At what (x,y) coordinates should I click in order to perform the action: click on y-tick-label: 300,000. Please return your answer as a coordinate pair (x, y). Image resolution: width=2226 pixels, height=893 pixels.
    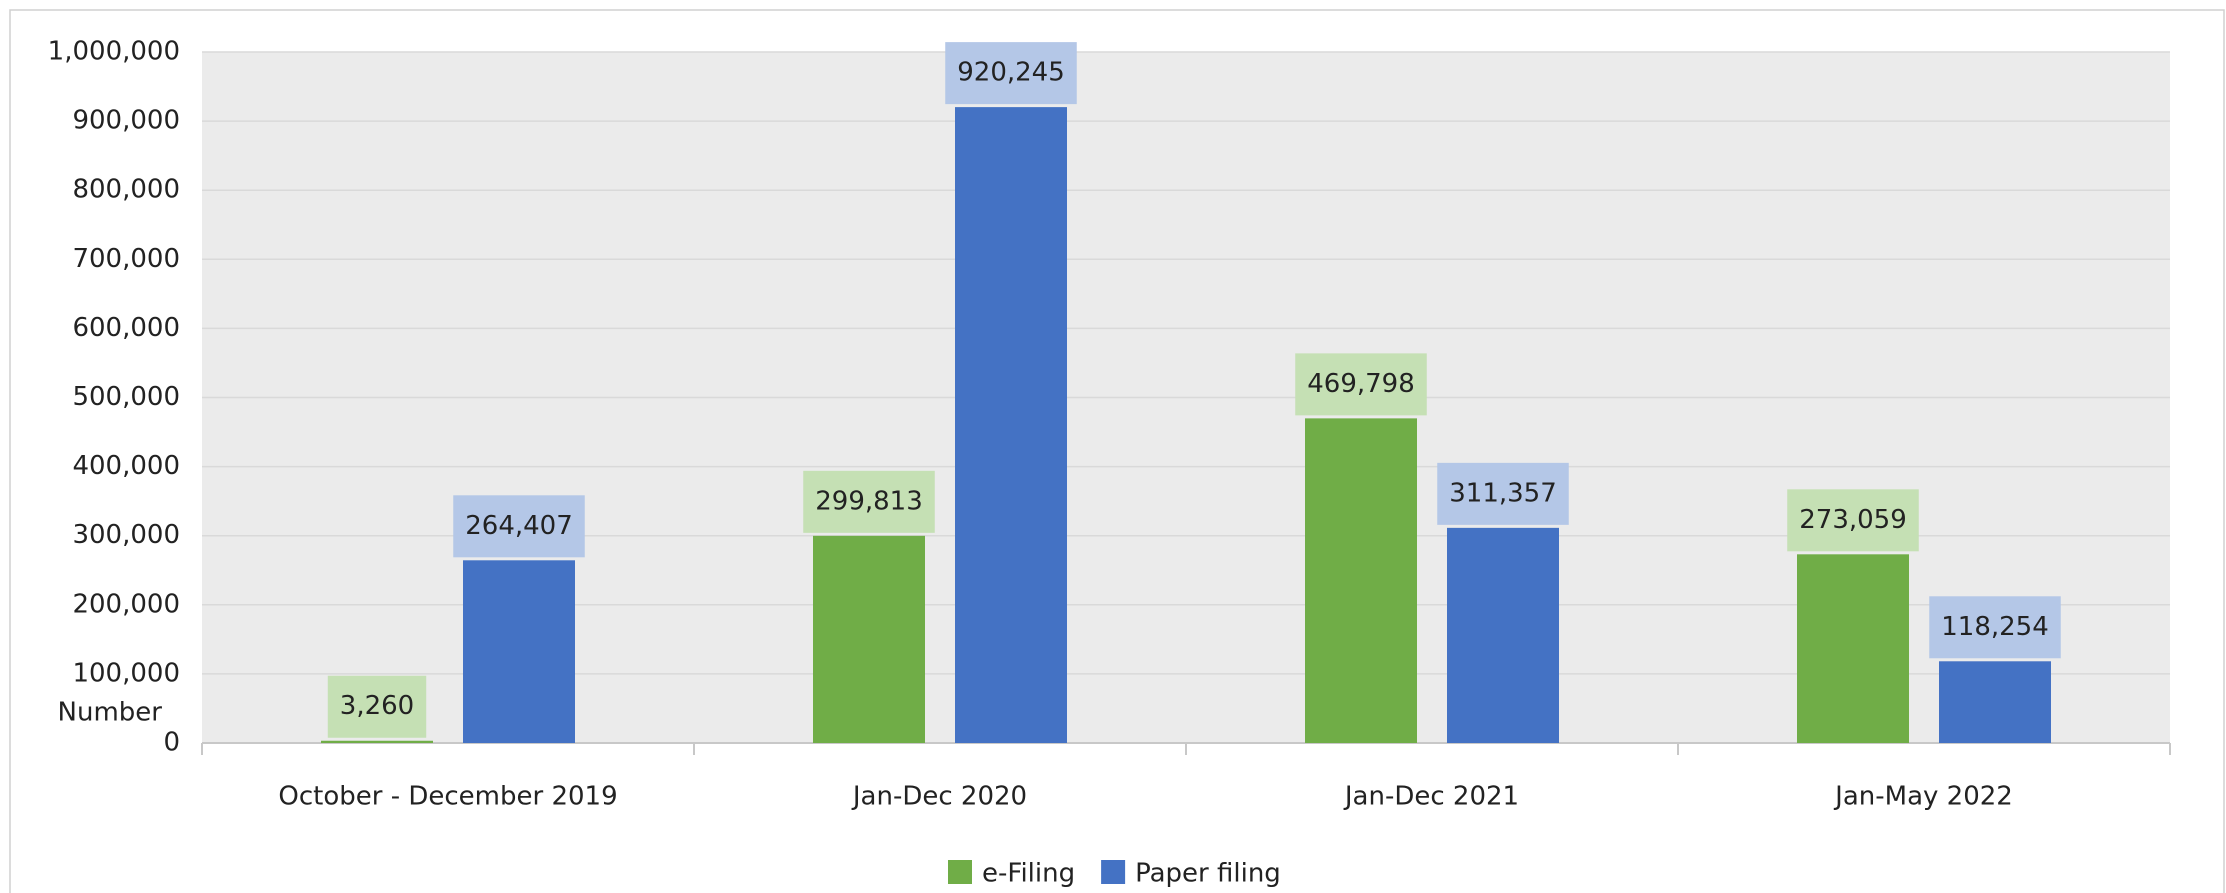
    Looking at the image, I should click on (126, 535).